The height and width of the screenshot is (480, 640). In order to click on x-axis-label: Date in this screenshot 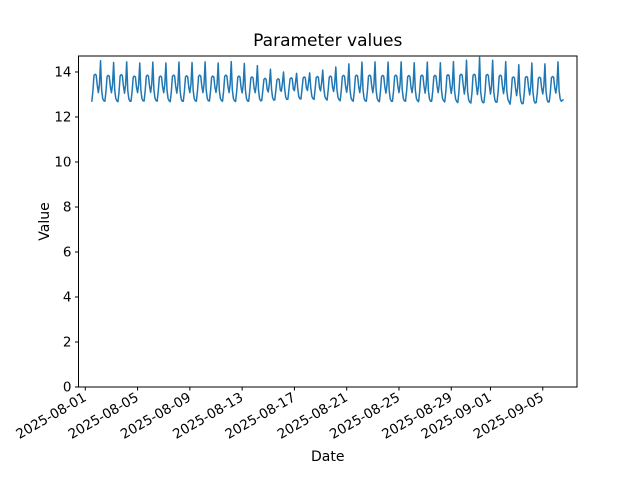, I will do `click(327, 457)`.